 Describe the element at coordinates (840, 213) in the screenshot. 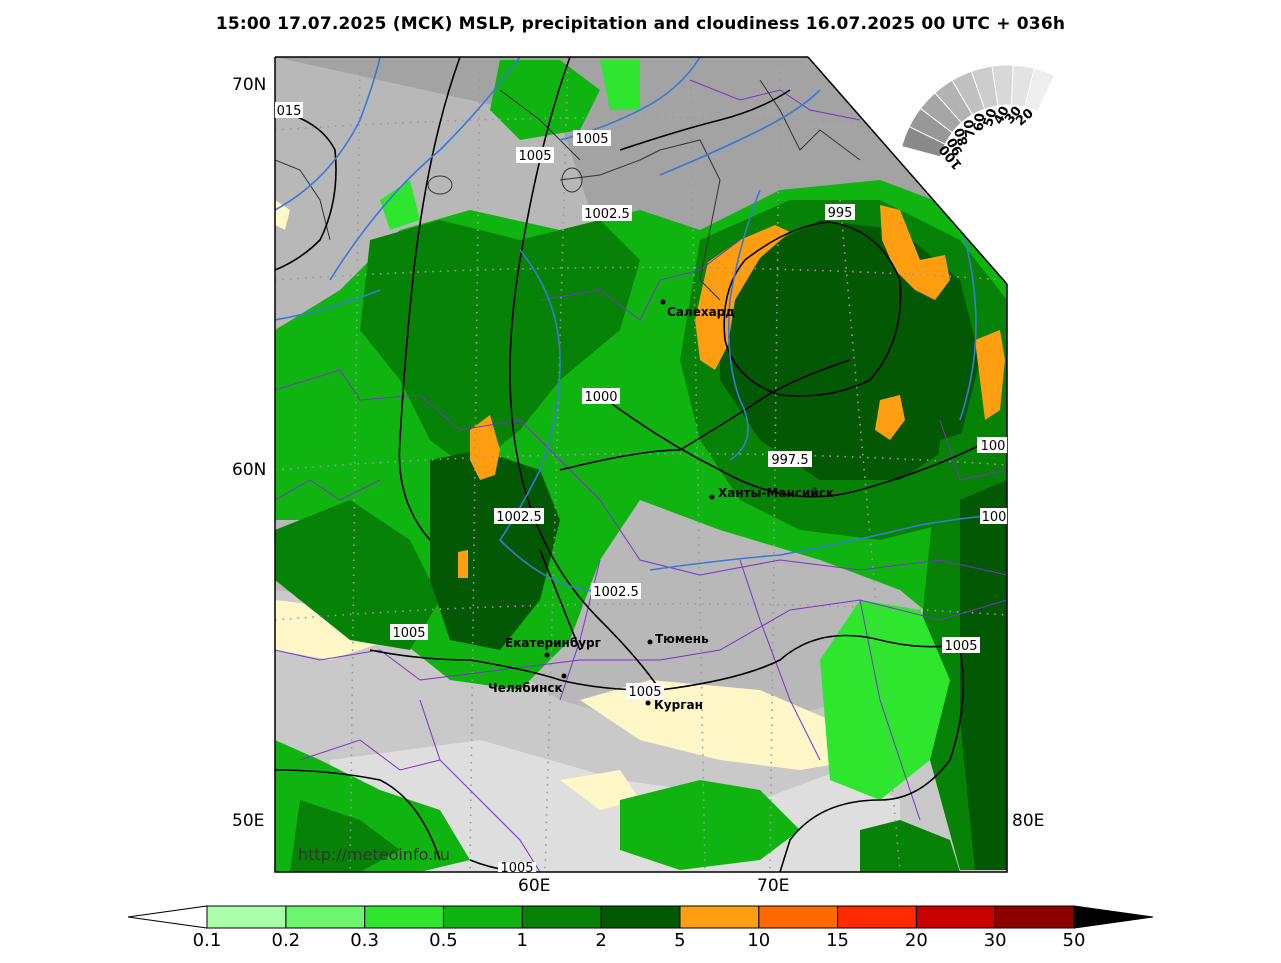

I see `isobar-label: 995` at that location.